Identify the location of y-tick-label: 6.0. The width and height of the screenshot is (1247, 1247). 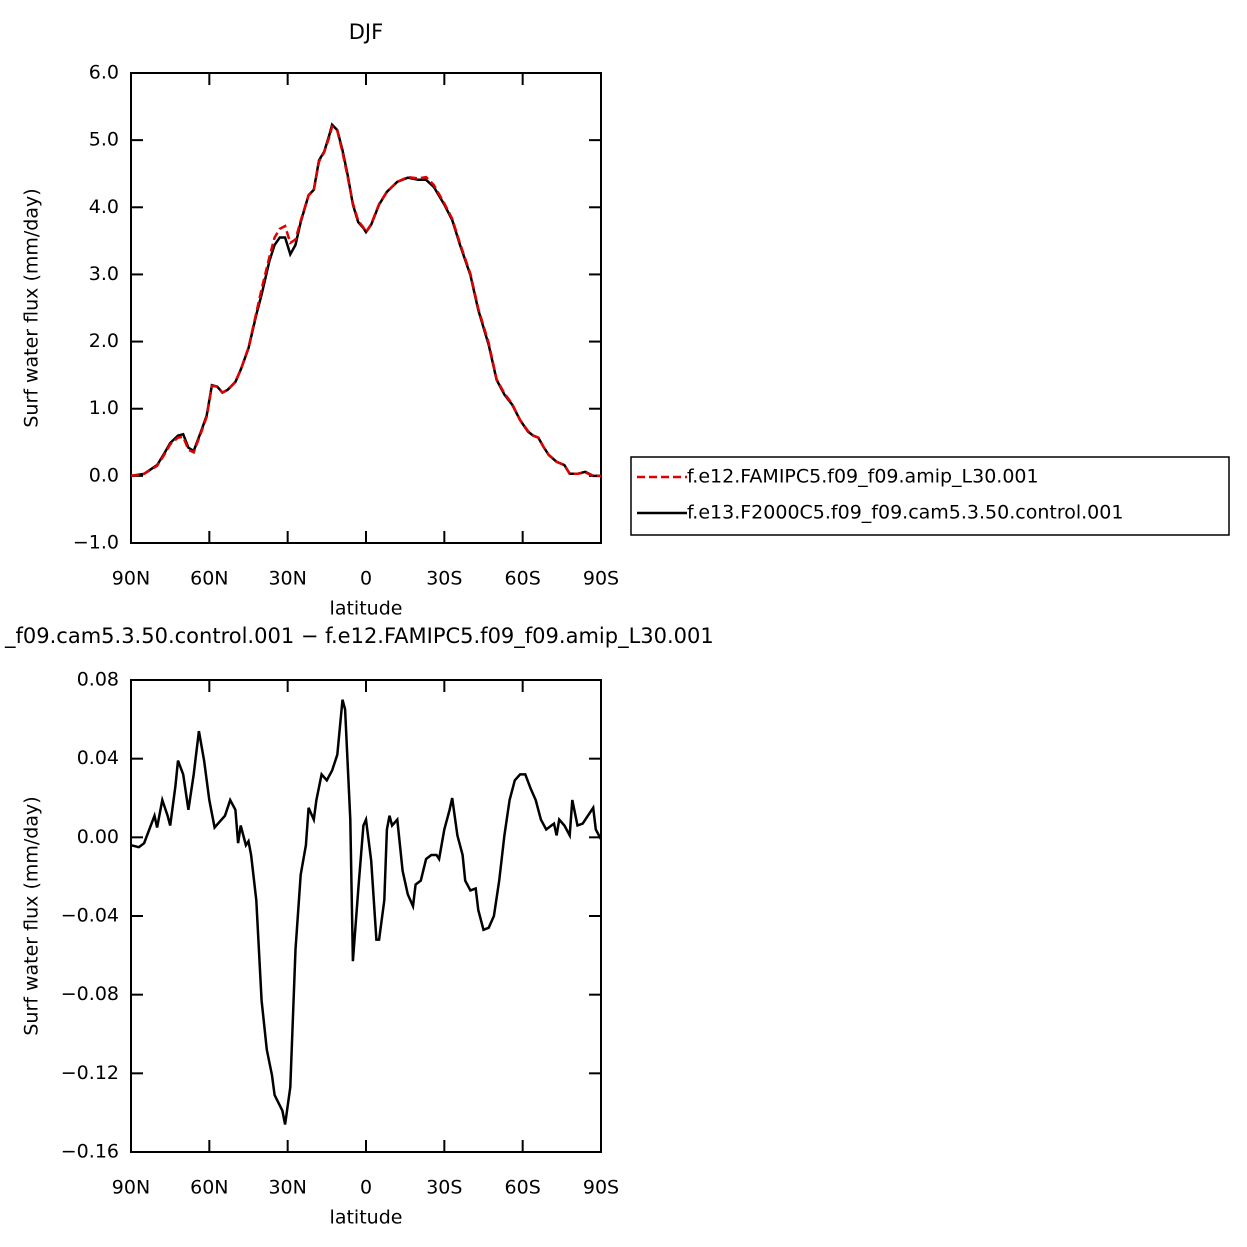
(104, 73).